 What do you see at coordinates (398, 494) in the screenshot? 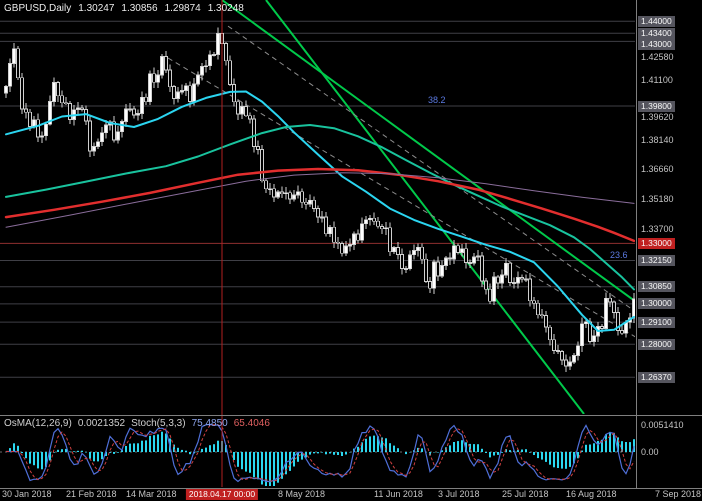
I see `time-axis-label: 11 Jun 2018` at bounding box center [398, 494].